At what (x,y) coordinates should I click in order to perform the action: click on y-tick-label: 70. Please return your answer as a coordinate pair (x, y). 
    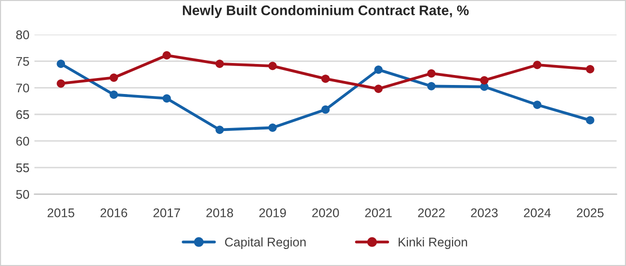
    Looking at the image, I should click on (23, 88).